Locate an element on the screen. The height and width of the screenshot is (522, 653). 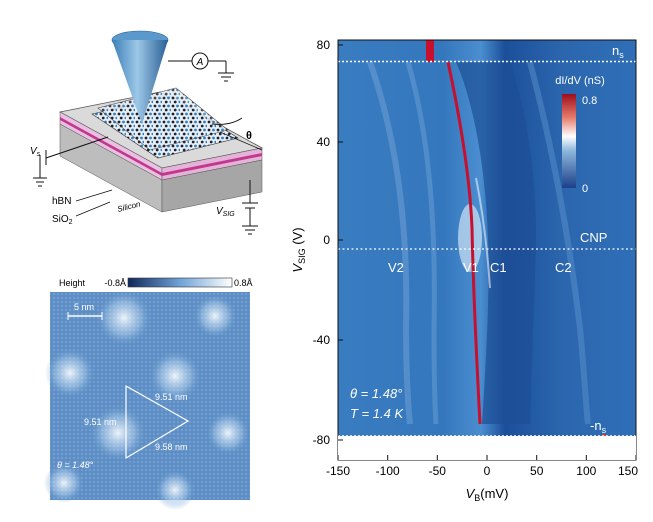
x-tick-label: -150 is located at coordinates (338, 471).